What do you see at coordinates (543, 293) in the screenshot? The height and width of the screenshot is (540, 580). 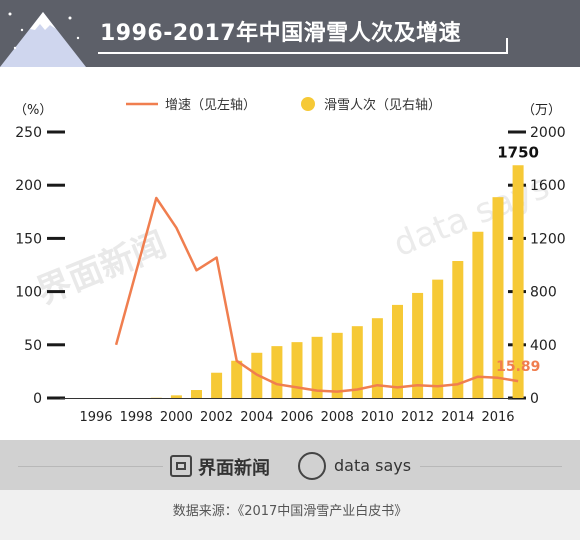 I see `right-tick-label: 800` at bounding box center [543, 293].